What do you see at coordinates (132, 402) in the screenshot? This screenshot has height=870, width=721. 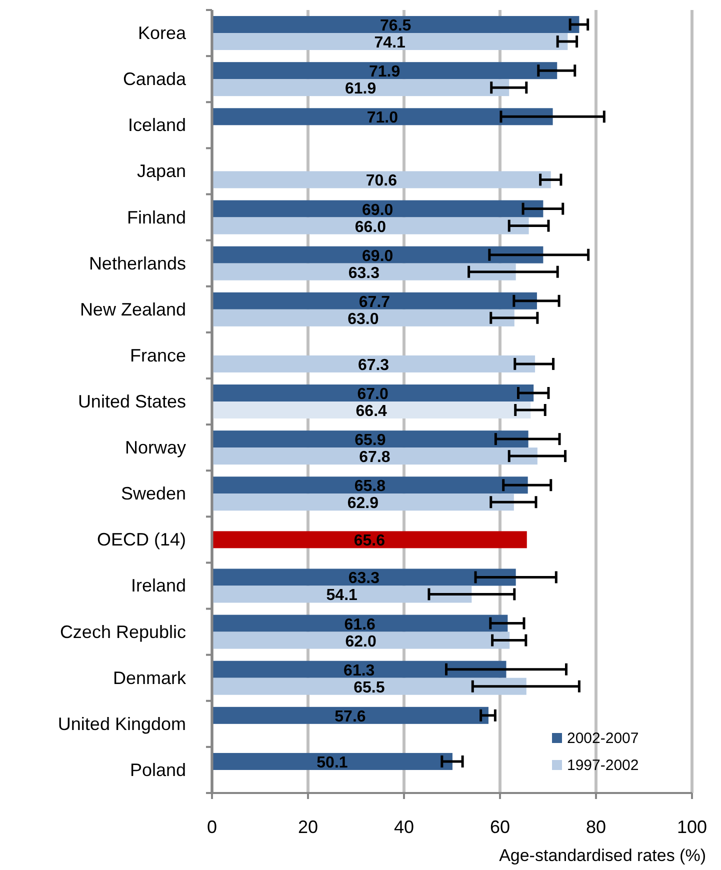 I see `y-tick-label: United States` at bounding box center [132, 402].